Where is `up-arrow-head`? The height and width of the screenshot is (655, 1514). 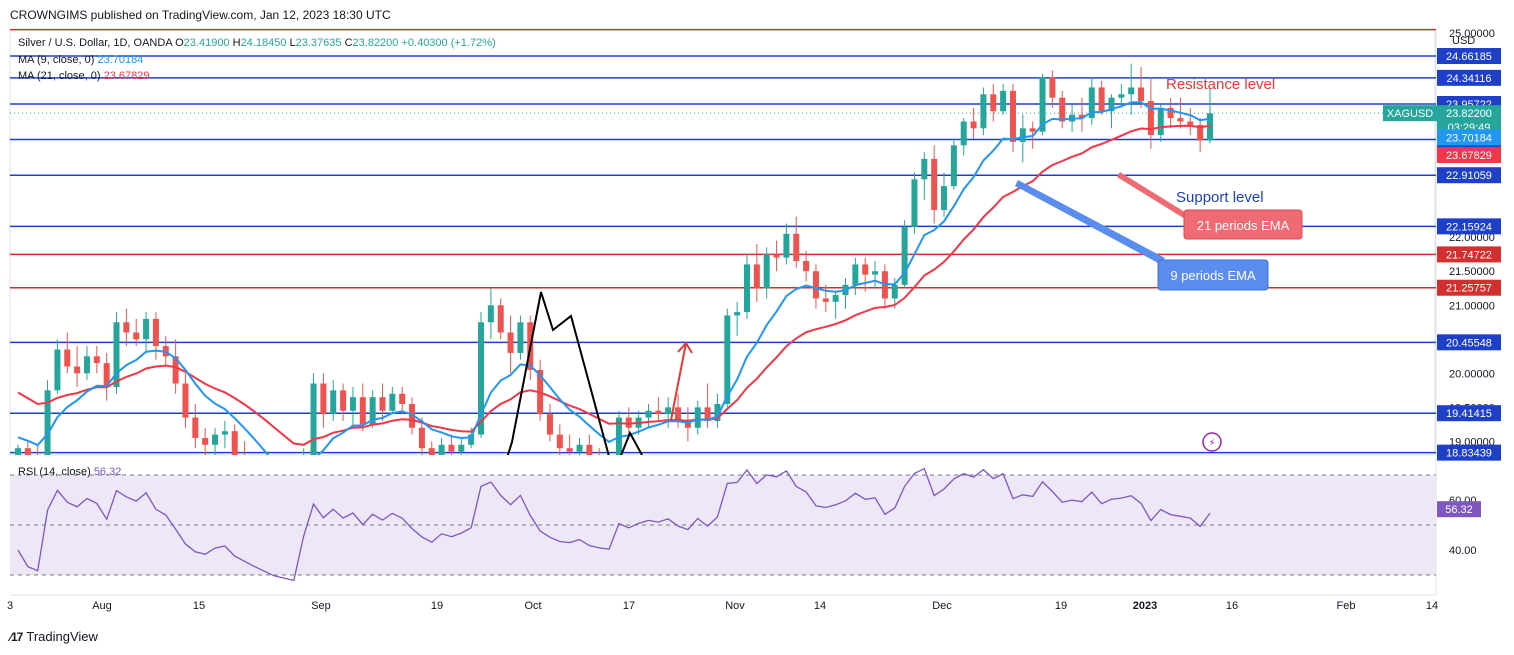
up-arrow-head is located at coordinates (685, 347).